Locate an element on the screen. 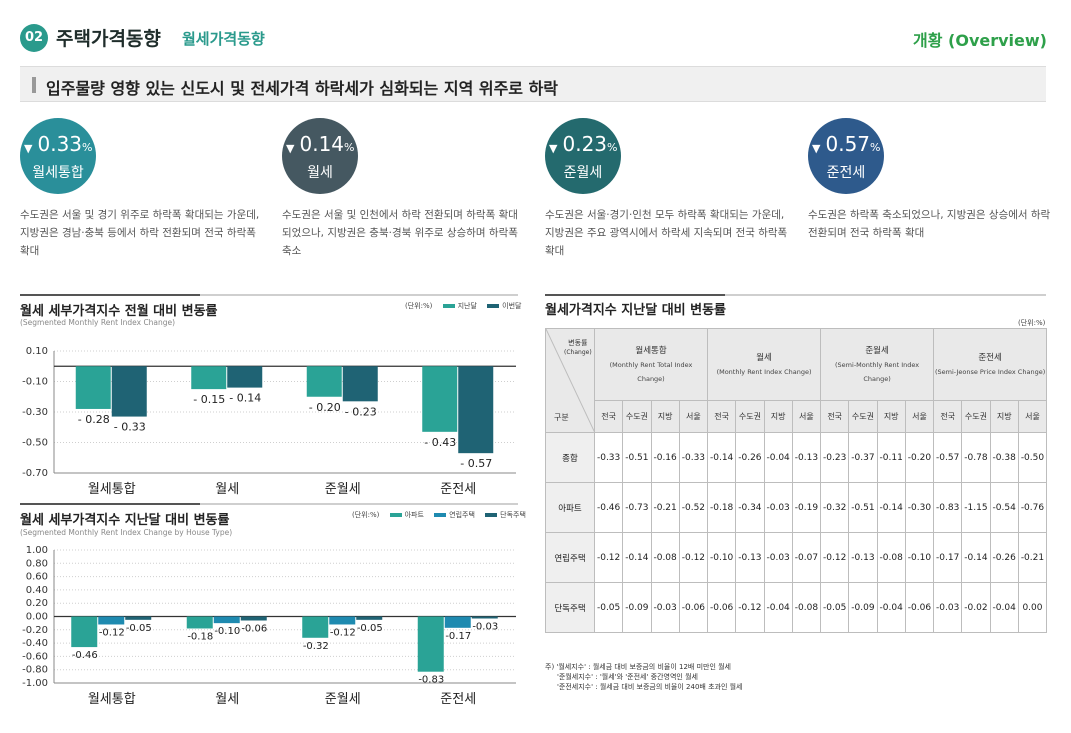 The width and height of the screenshot is (1071, 733). table-cell: -0.54 is located at coordinates (1004, 507).